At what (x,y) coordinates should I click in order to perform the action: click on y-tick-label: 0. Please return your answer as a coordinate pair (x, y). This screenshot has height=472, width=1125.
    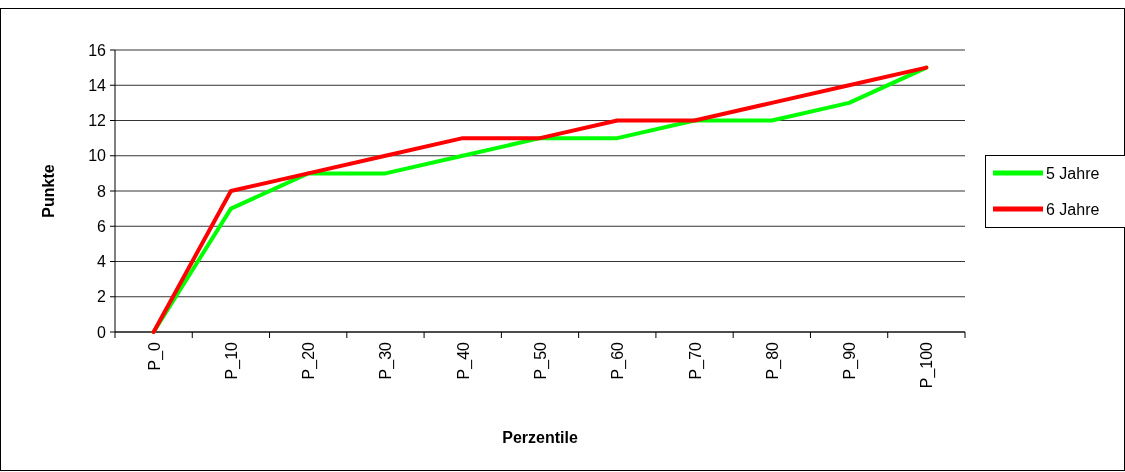
    Looking at the image, I should click on (102, 332).